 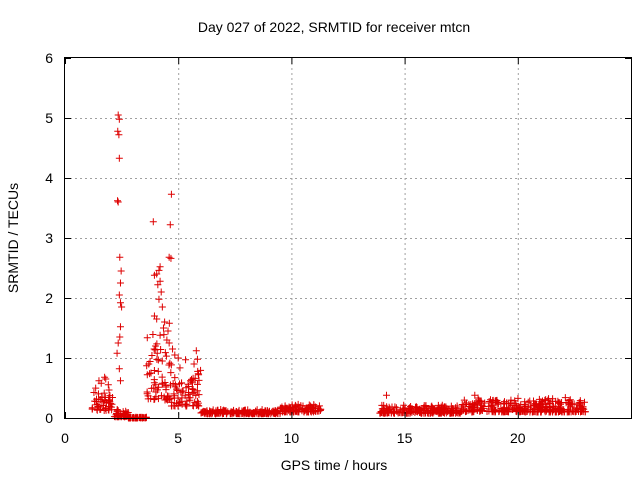 I want to click on x-tick-label: 5, so click(x=178, y=438).